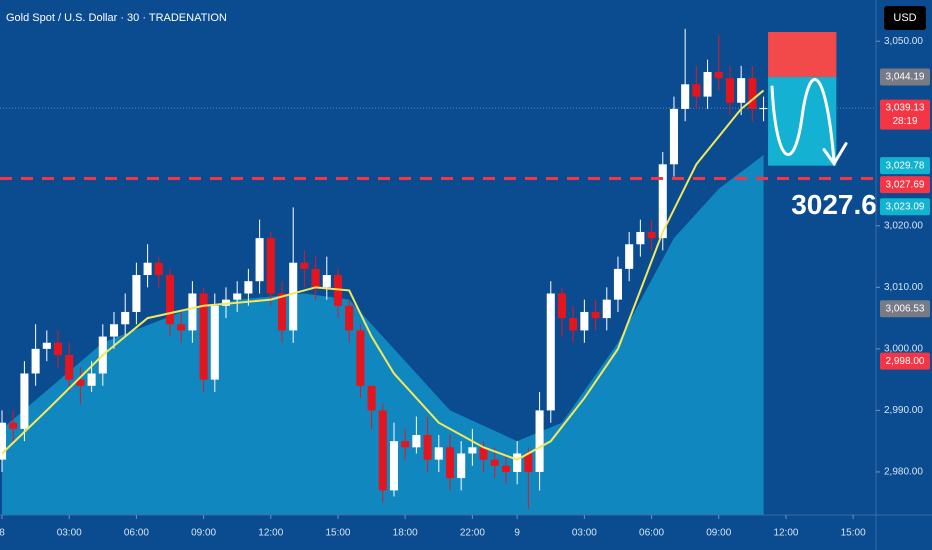 Image resolution: width=932 pixels, height=550 pixels. I want to click on y-tick-label: 3,000.00, so click(903, 349).